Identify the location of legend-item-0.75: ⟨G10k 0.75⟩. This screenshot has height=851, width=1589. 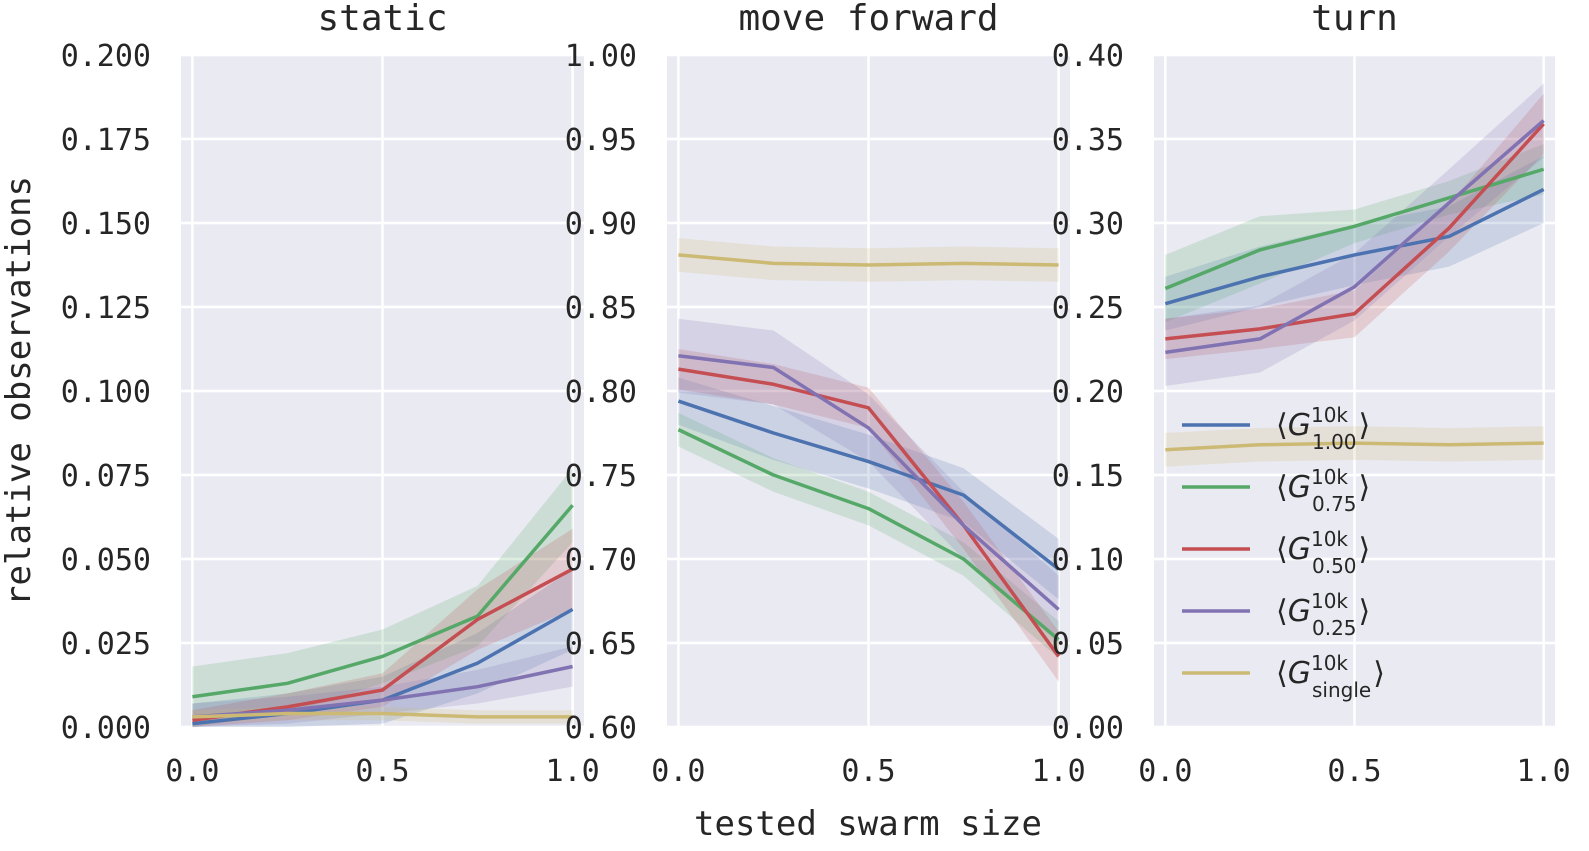
(1276, 490).